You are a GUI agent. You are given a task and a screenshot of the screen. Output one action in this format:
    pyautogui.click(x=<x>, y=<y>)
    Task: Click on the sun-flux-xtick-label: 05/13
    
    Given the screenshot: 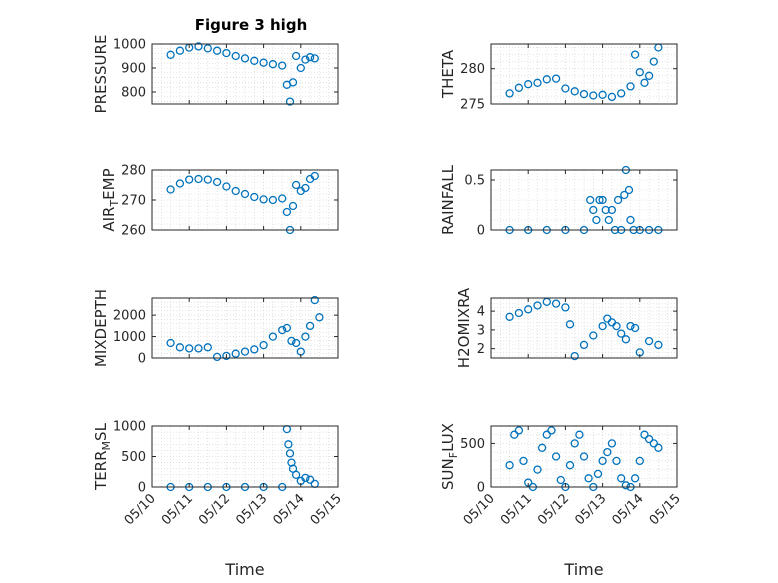 What is the action you would take?
    pyautogui.click(x=590, y=509)
    